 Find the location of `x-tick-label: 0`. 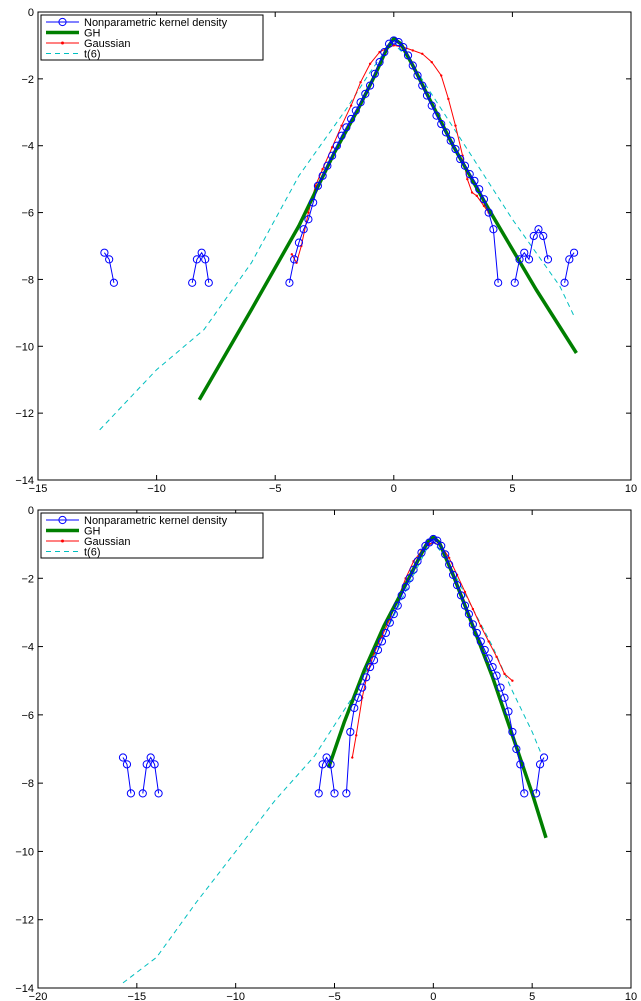

x-tick-label: 0 is located at coordinates (433, 996).